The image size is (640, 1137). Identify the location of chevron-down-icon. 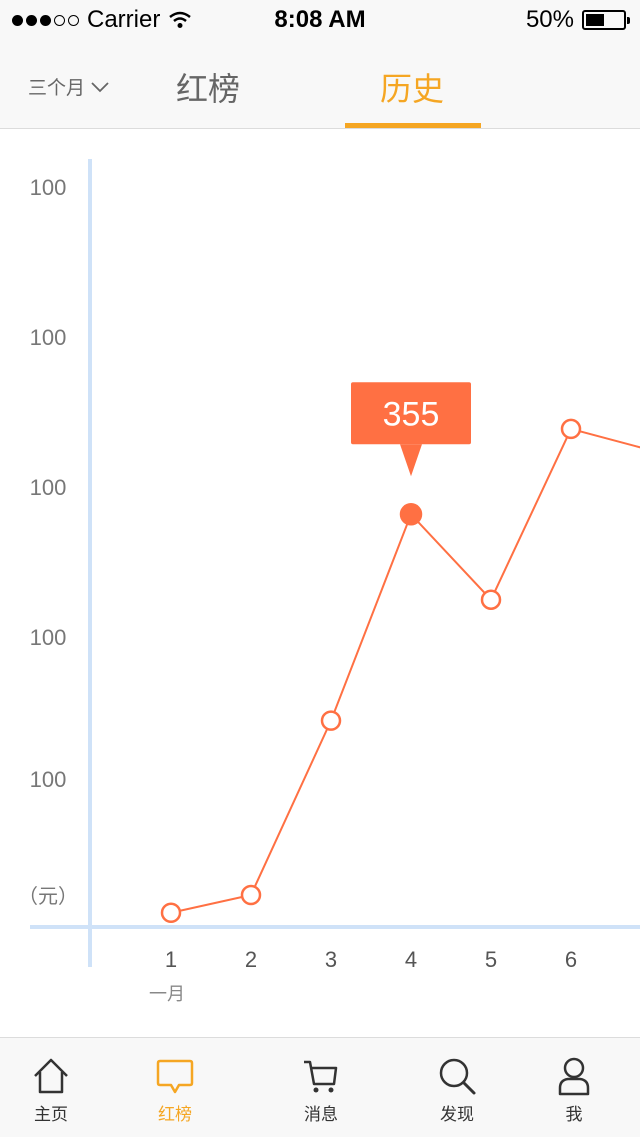
(100, 86).